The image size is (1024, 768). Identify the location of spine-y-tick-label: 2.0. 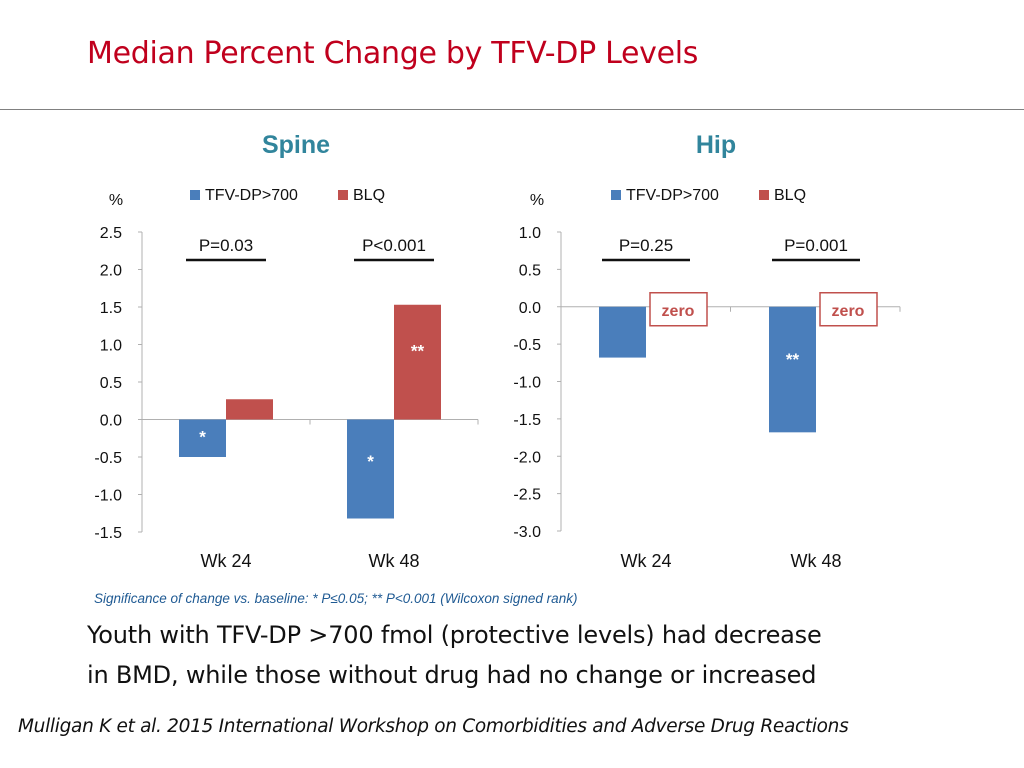
(111, 271).